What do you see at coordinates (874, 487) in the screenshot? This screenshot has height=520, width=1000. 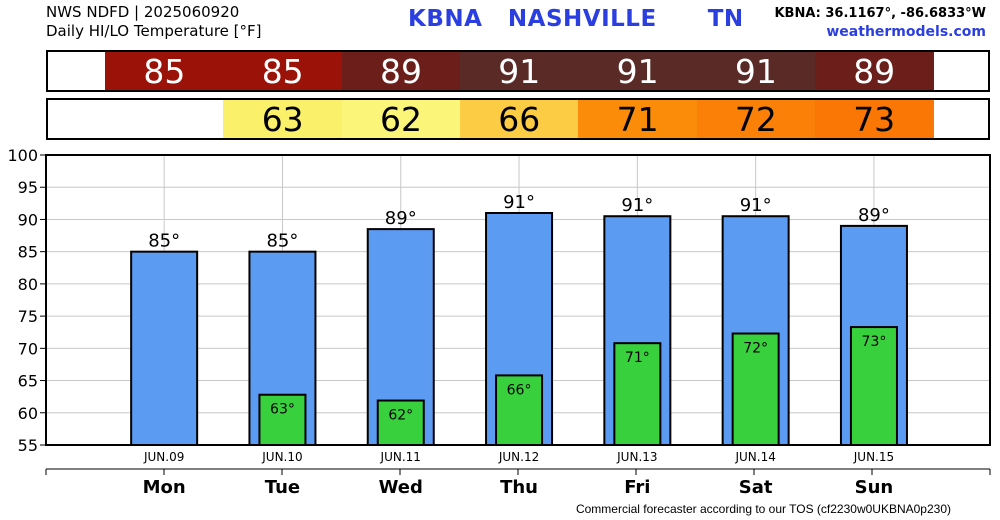 I see `day-label: Sun` at bounding box center [874, 487].